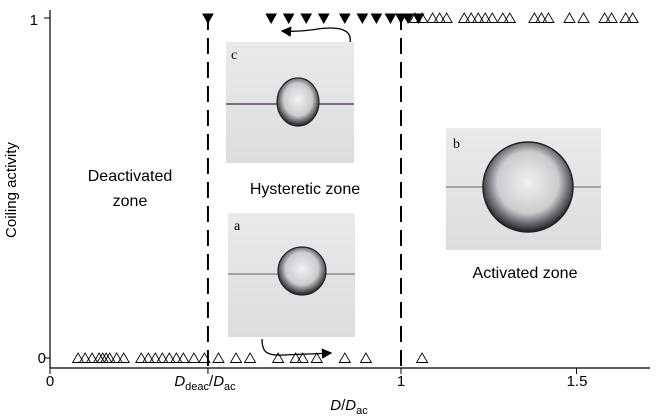 The width and height of the screenshot is (668, 420). I want to click on x-tick-label-1: 1, so click(401, 381).